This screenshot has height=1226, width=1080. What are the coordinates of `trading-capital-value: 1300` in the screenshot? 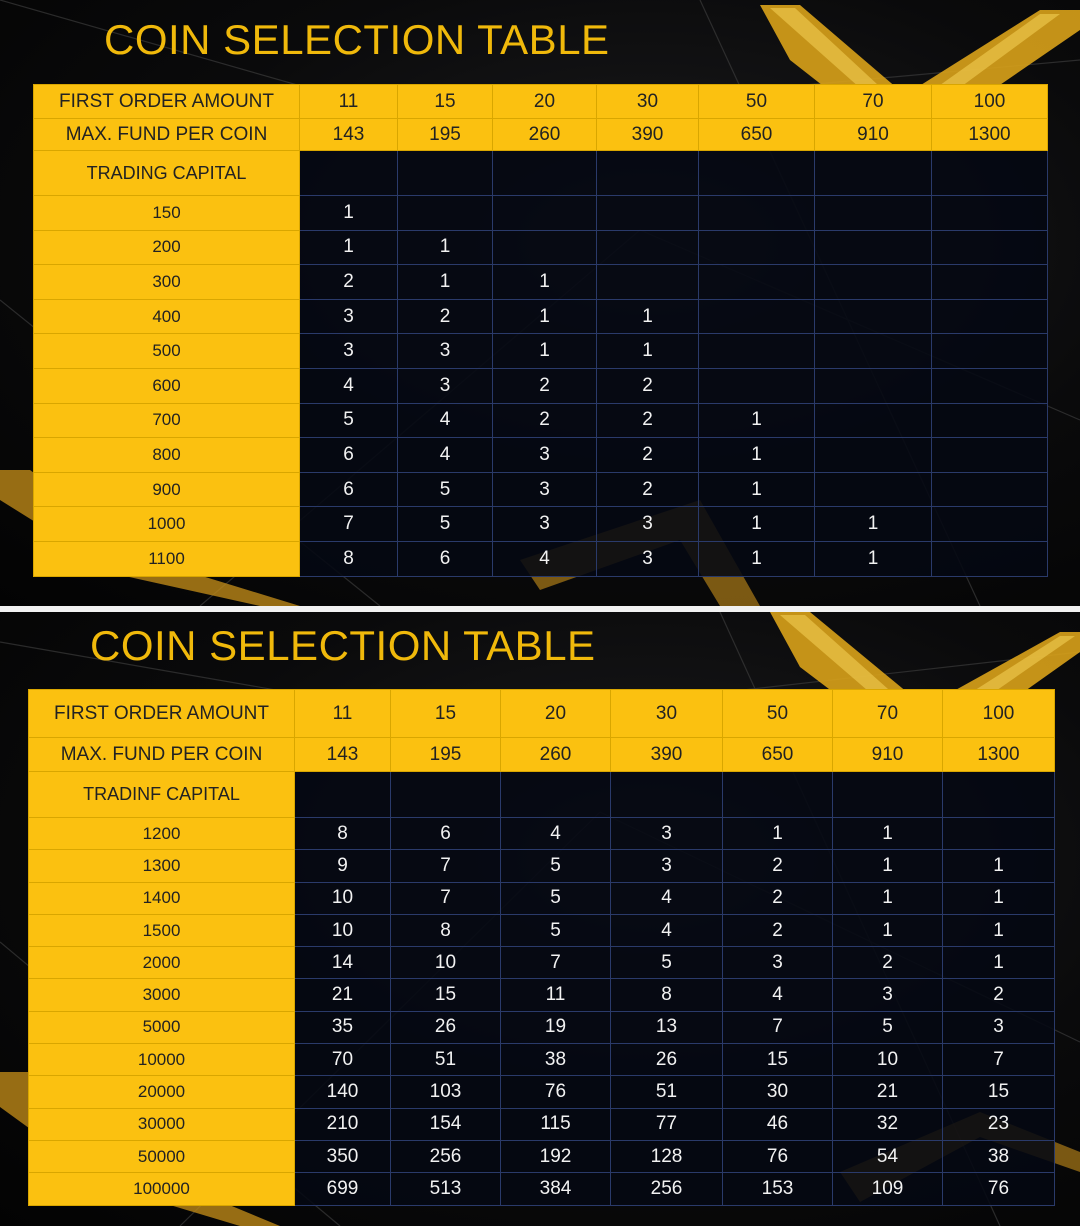 It's located at (161, 866).